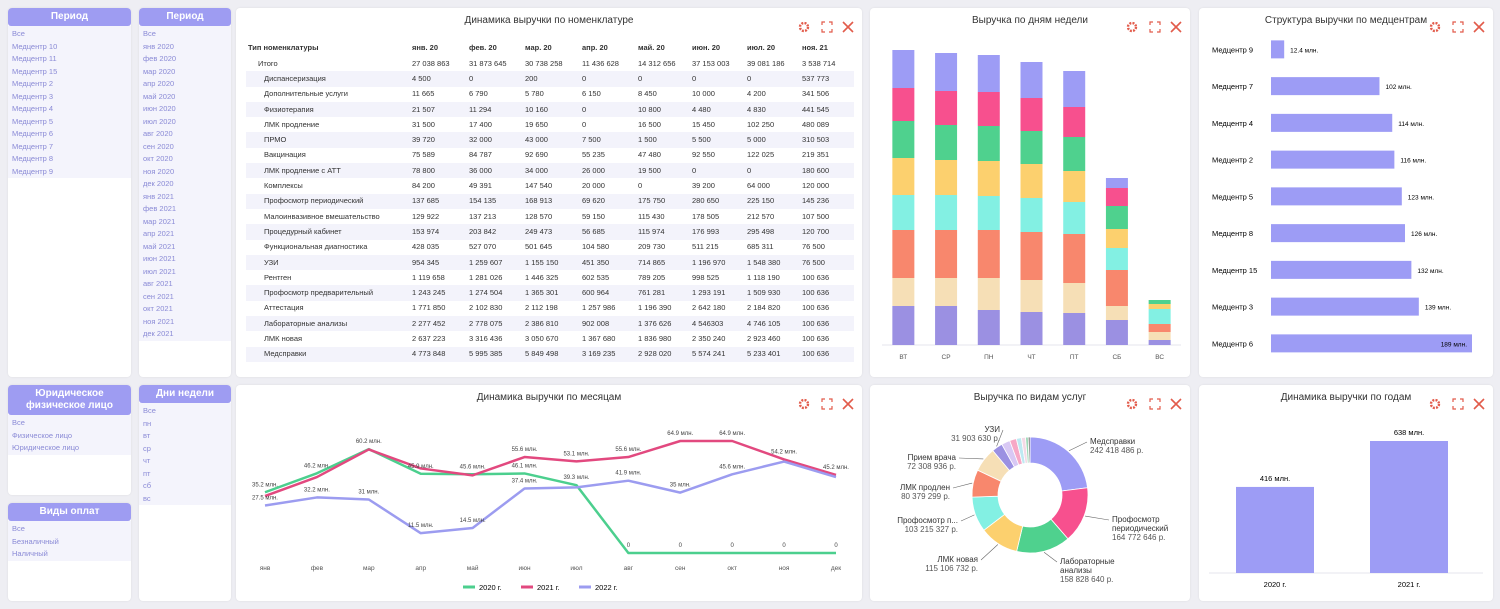 The image size is (1500, 609). What do you see at coordinates (550, 497) in the screenshot?
I see `series-line` at bounding box center [550, 497].